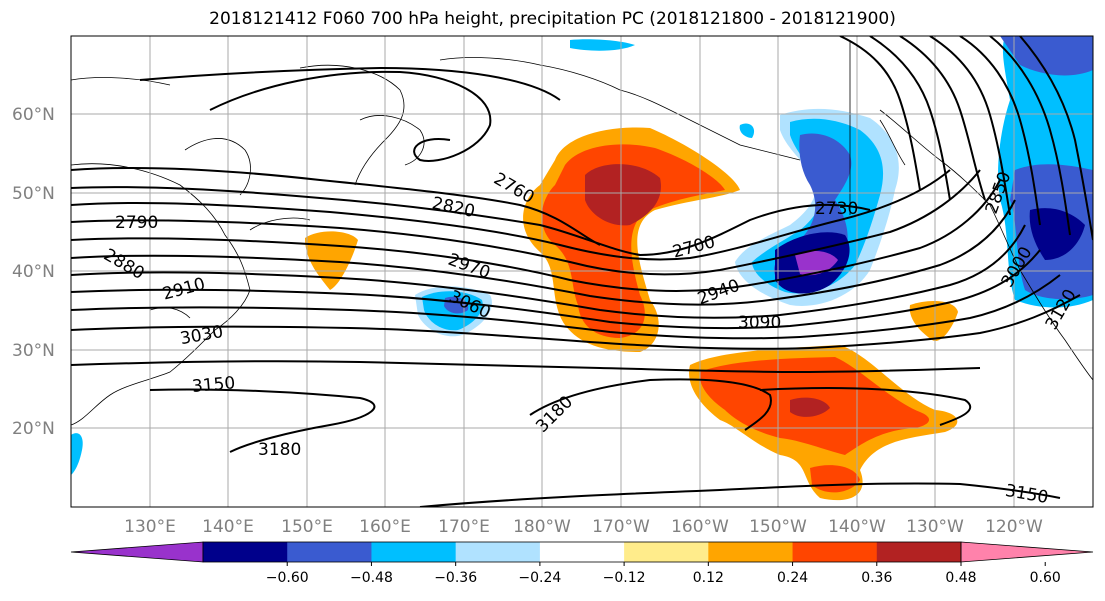  I want to click on lon-label: 160°W, so click(700, 527).